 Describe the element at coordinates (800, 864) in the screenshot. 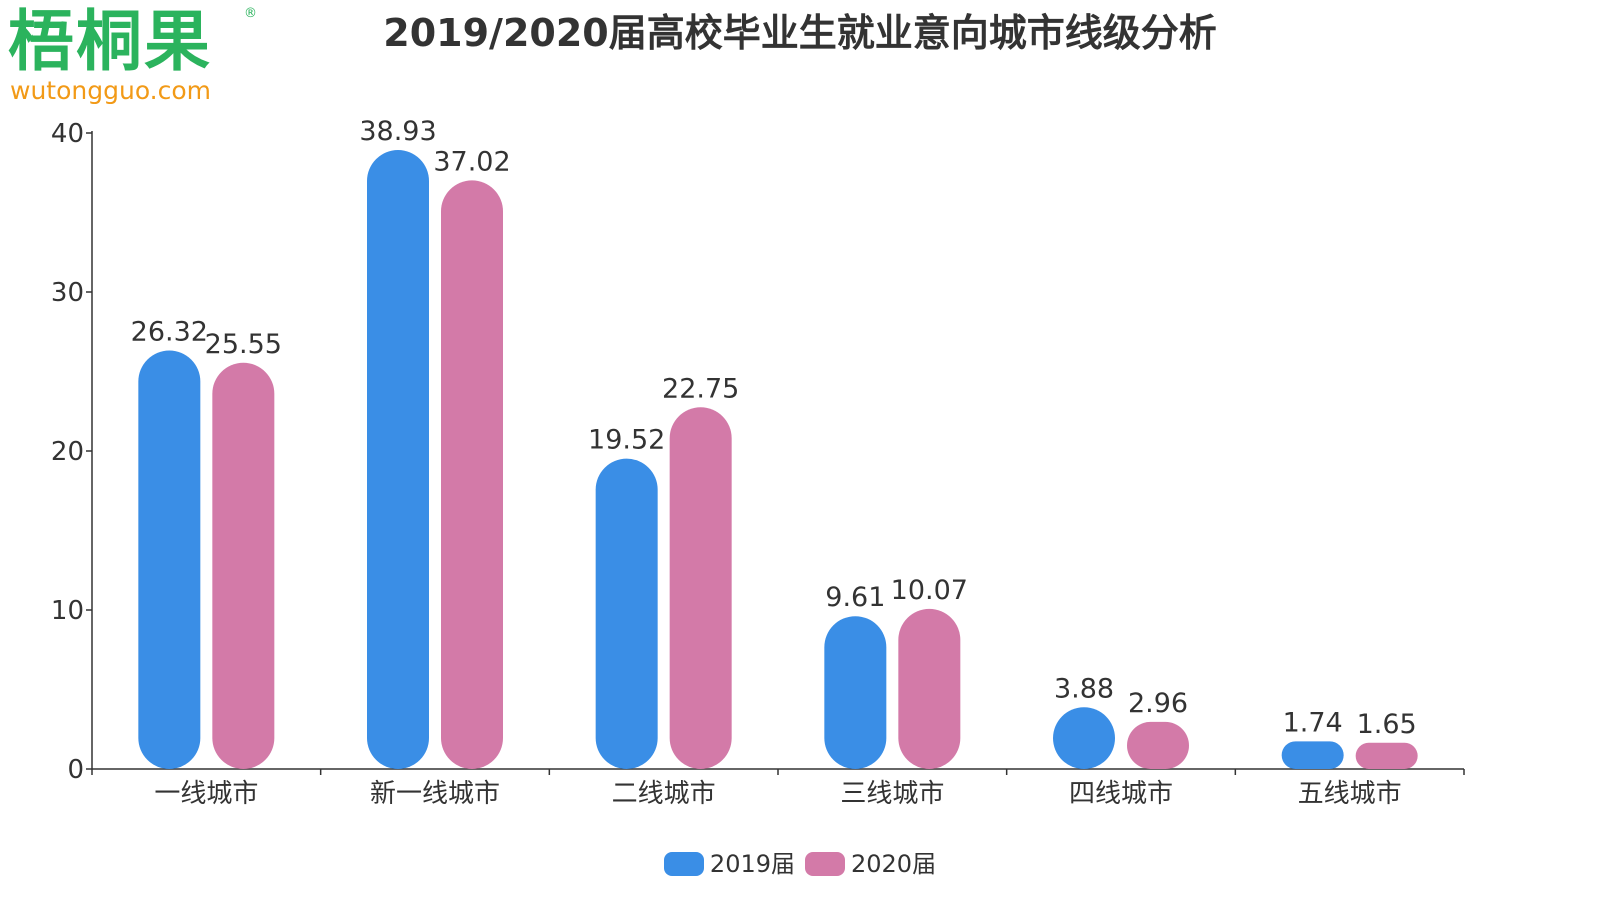

I see `chart-legend: 2019届 2020届` at that location.